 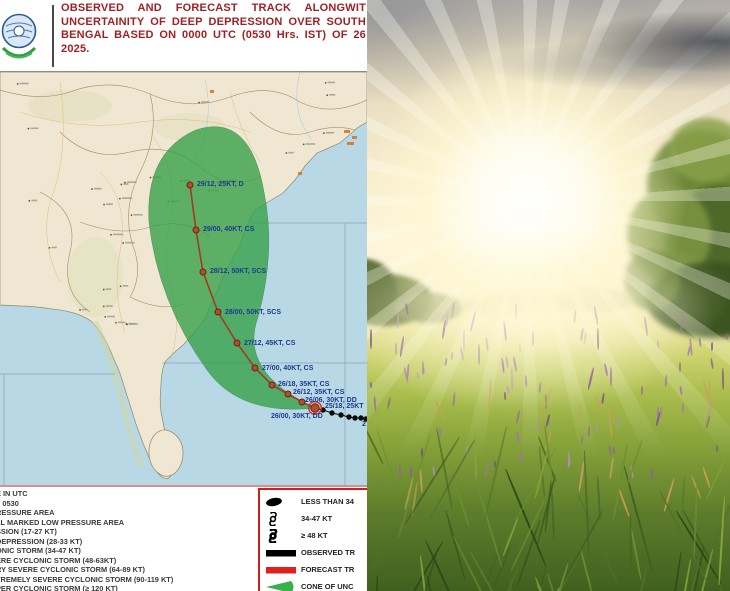 What do you see at coordinates (27, 513) in the screenshot?
I see `classification-item: RESSURE AREA` at bounding box center [27, 513].